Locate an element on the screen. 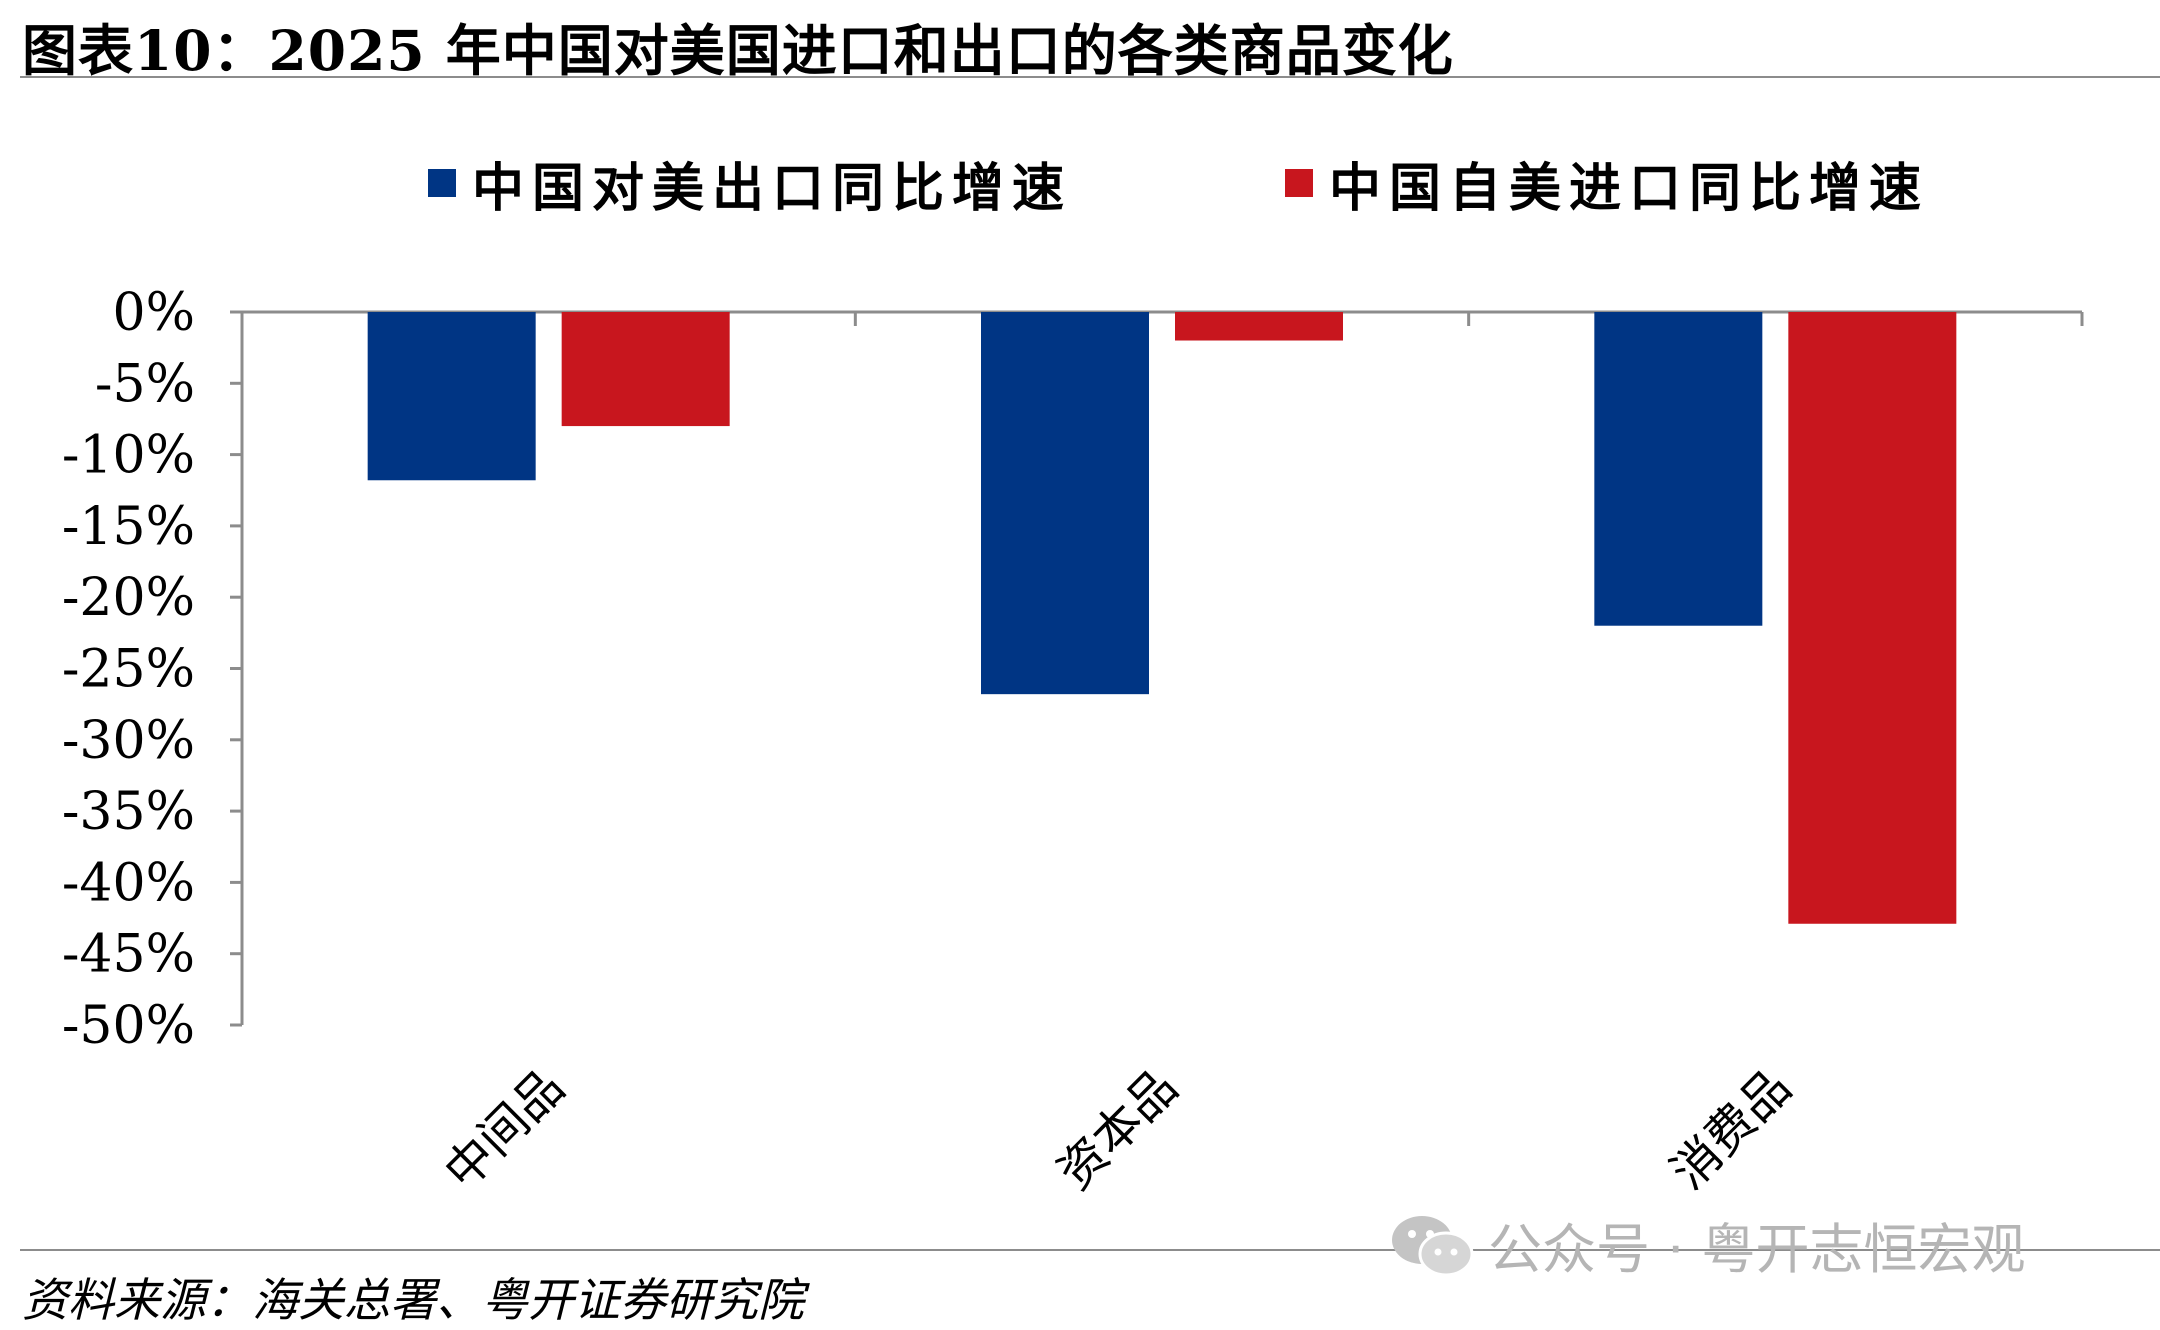  x-category-label: 资本品 is located at coordinates (1117, 1129).